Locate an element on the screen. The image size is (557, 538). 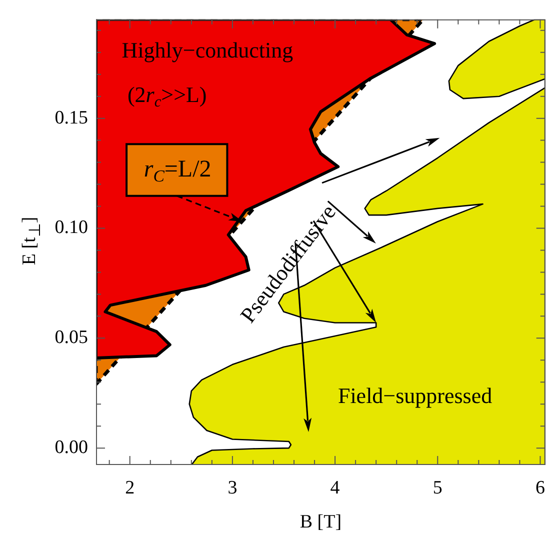
y-tick-label: 0.15 is located at coordinates (71, 117).